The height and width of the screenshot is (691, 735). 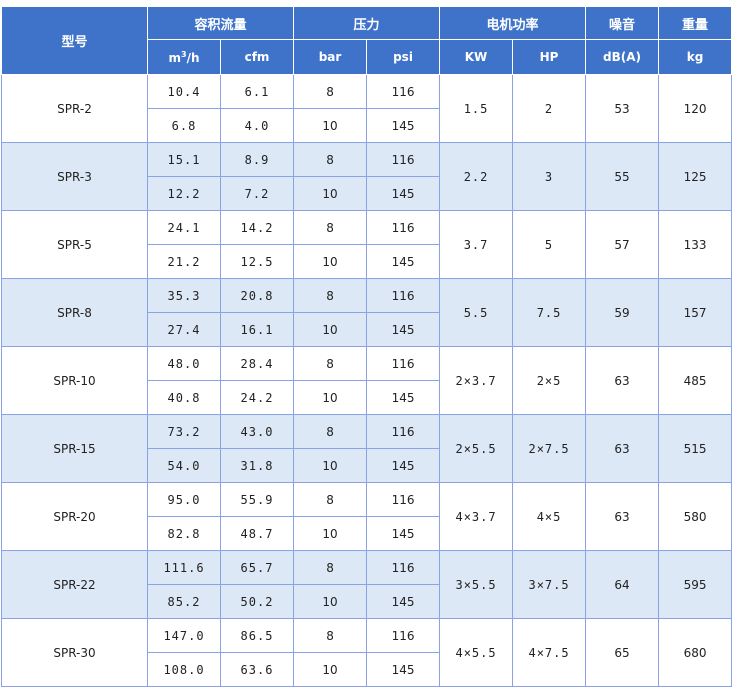 I want to click on power-kw-cell: 5.5, so click(x=476, y=312).